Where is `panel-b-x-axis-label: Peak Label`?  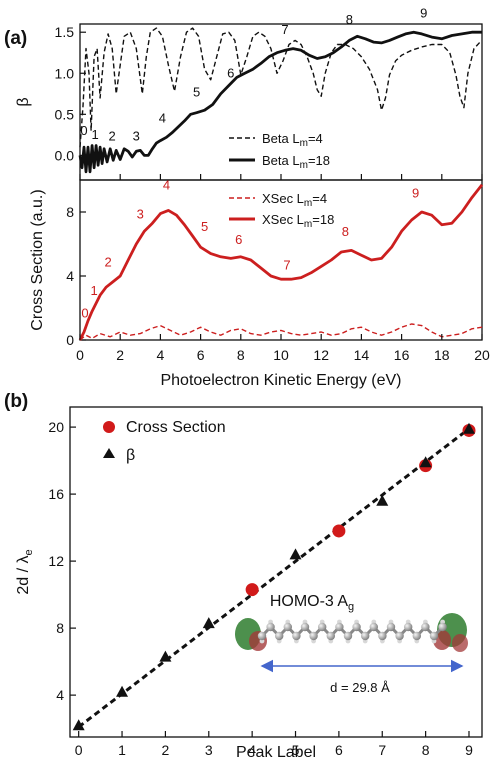
panel-b-x-axis-label: Peak Label is located at coordinates (276, 752).